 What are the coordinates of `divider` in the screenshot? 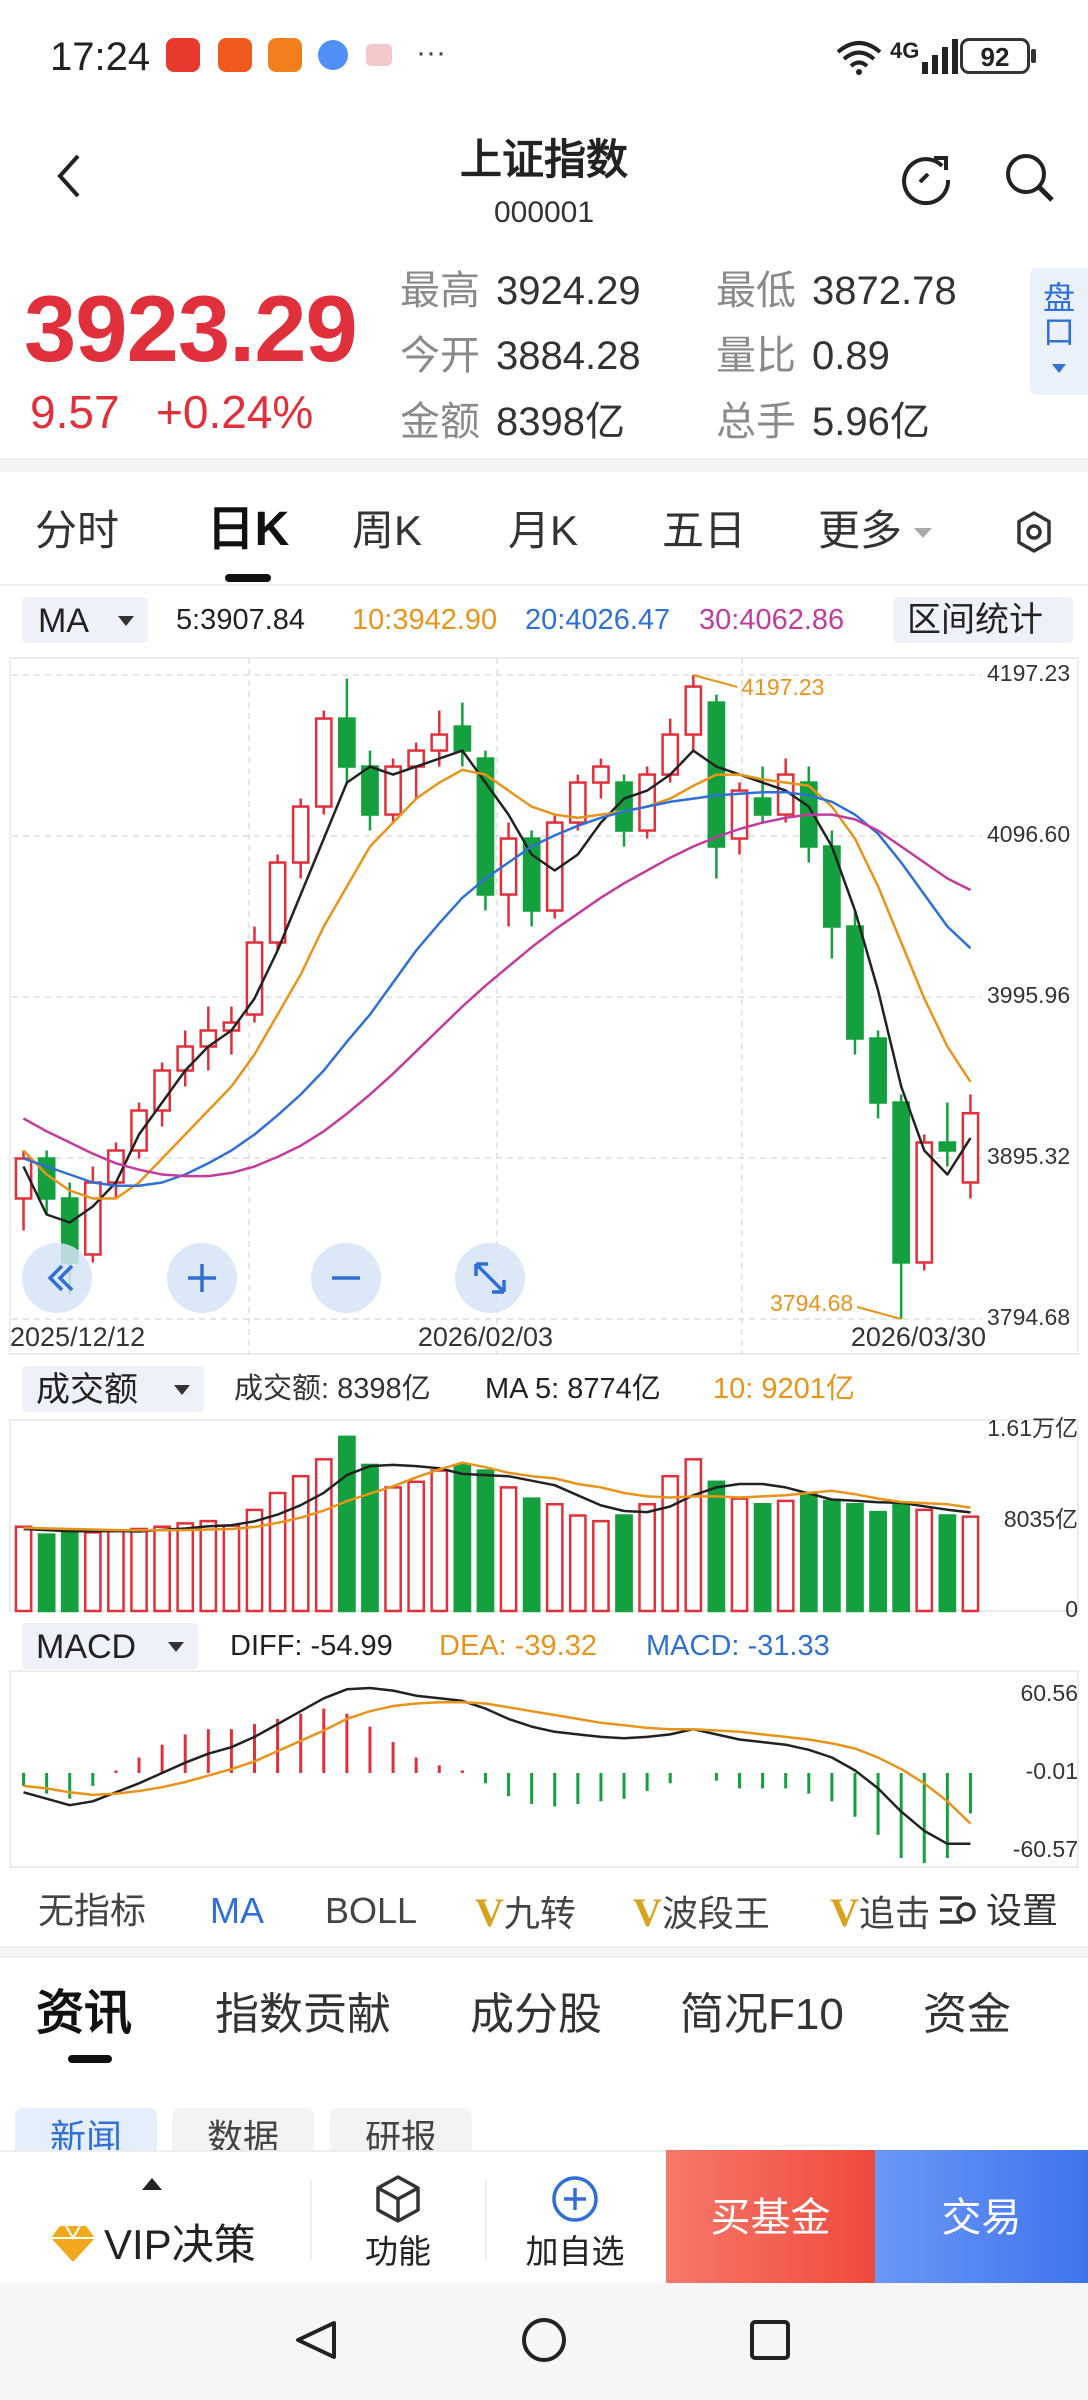 It's located at (311, 2220).